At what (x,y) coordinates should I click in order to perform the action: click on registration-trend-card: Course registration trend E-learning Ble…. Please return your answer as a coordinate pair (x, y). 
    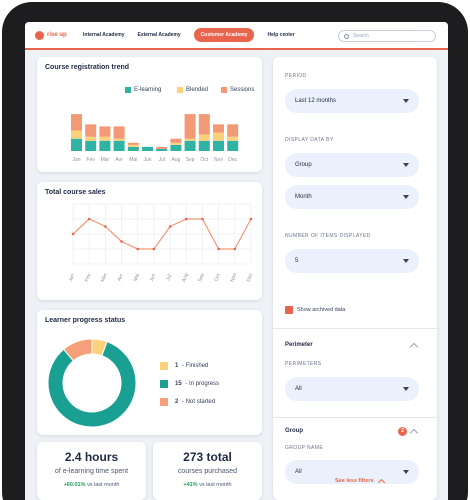
    Looking at the image, I should click on (149, 114).